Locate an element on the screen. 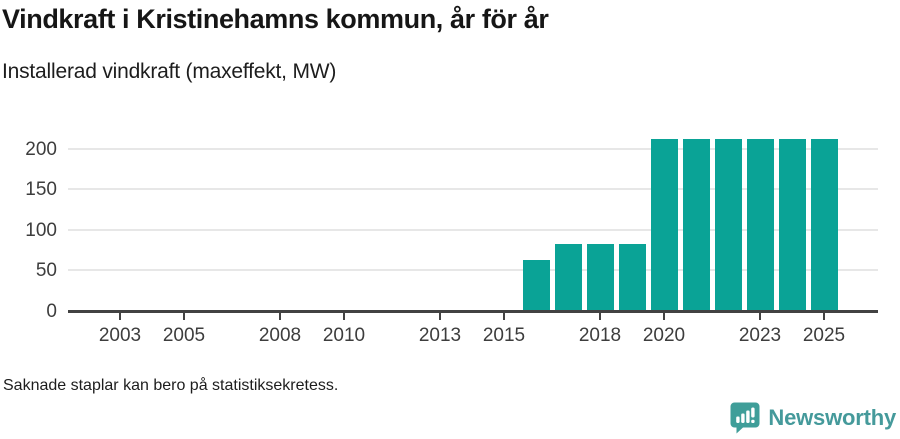 Image resolution: width=900 pixels, height=439 pixels. x-tick-label-2015: 2015 is located at coordinates (504, 335).